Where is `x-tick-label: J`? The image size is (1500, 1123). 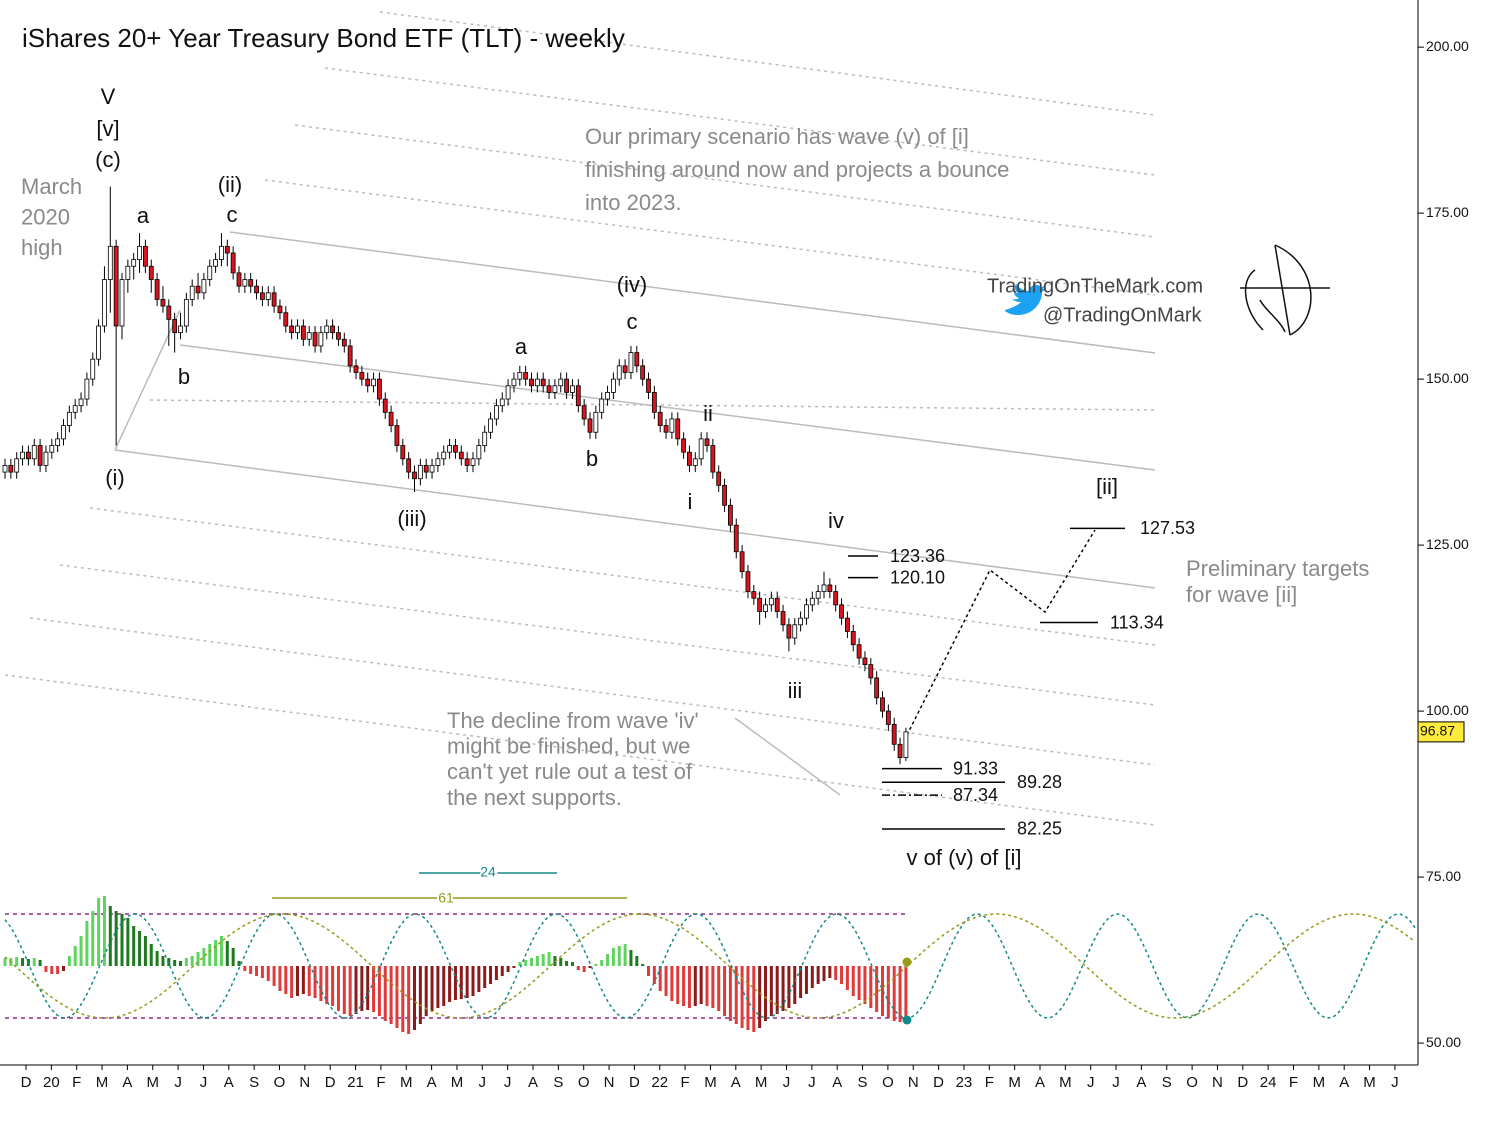 x-tick-label: J is located at coordinates (1395, 1082).